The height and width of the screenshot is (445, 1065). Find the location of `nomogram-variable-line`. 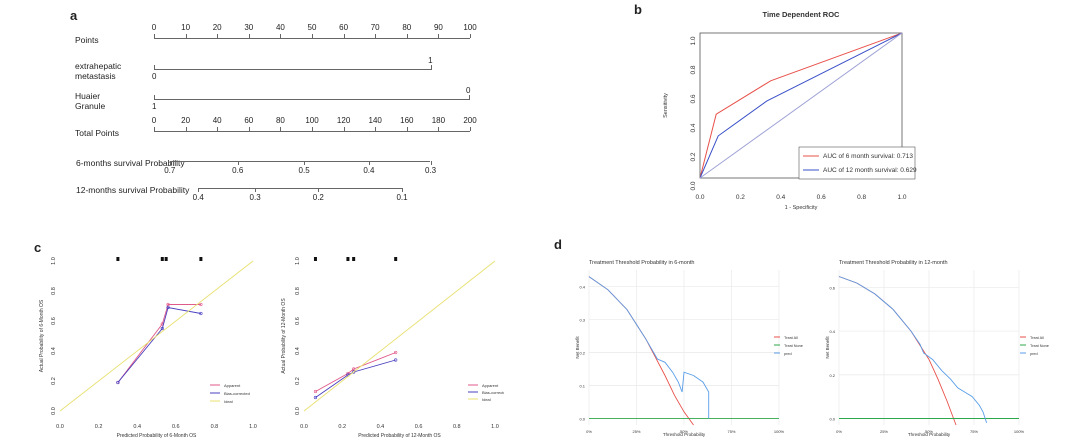

nomogram-variable-line is located at coordinates (312, 99).